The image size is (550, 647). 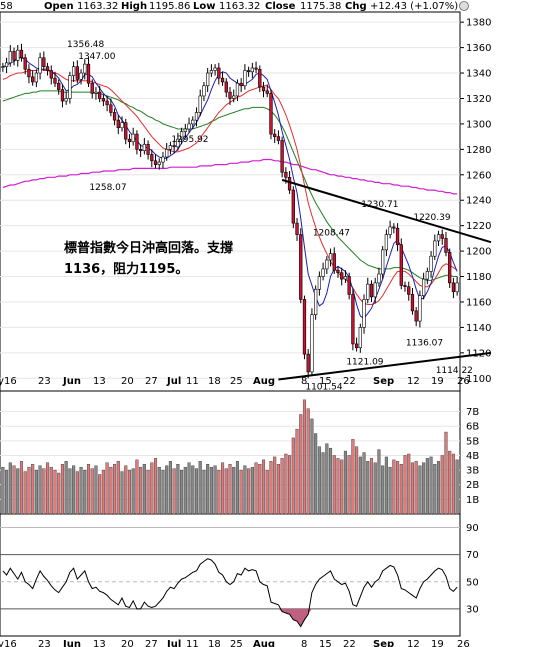 What do you see at coordinates (214, 643) in the screenshot?
I see `x-tick-label: 18` at bounding box center [214, 643].